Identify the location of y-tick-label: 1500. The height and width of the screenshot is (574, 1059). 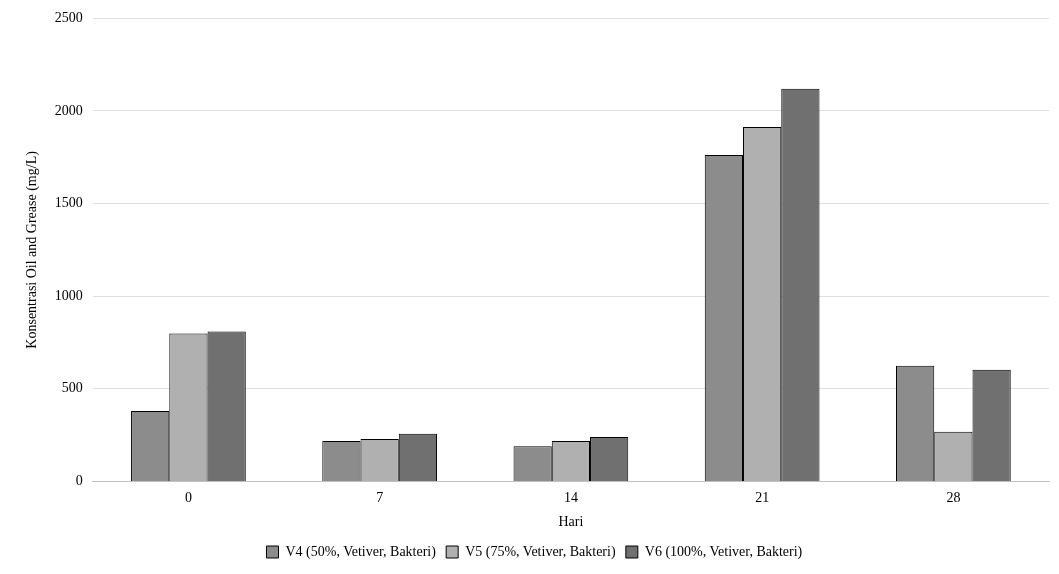
(68, 203).